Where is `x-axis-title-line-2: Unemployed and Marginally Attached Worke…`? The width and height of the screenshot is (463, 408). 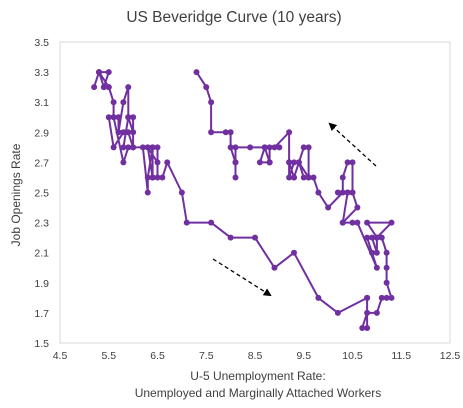
x-axis-title-line-2: Unemployed and Marginally Attached Worke… is located at coordinates (258, 393).